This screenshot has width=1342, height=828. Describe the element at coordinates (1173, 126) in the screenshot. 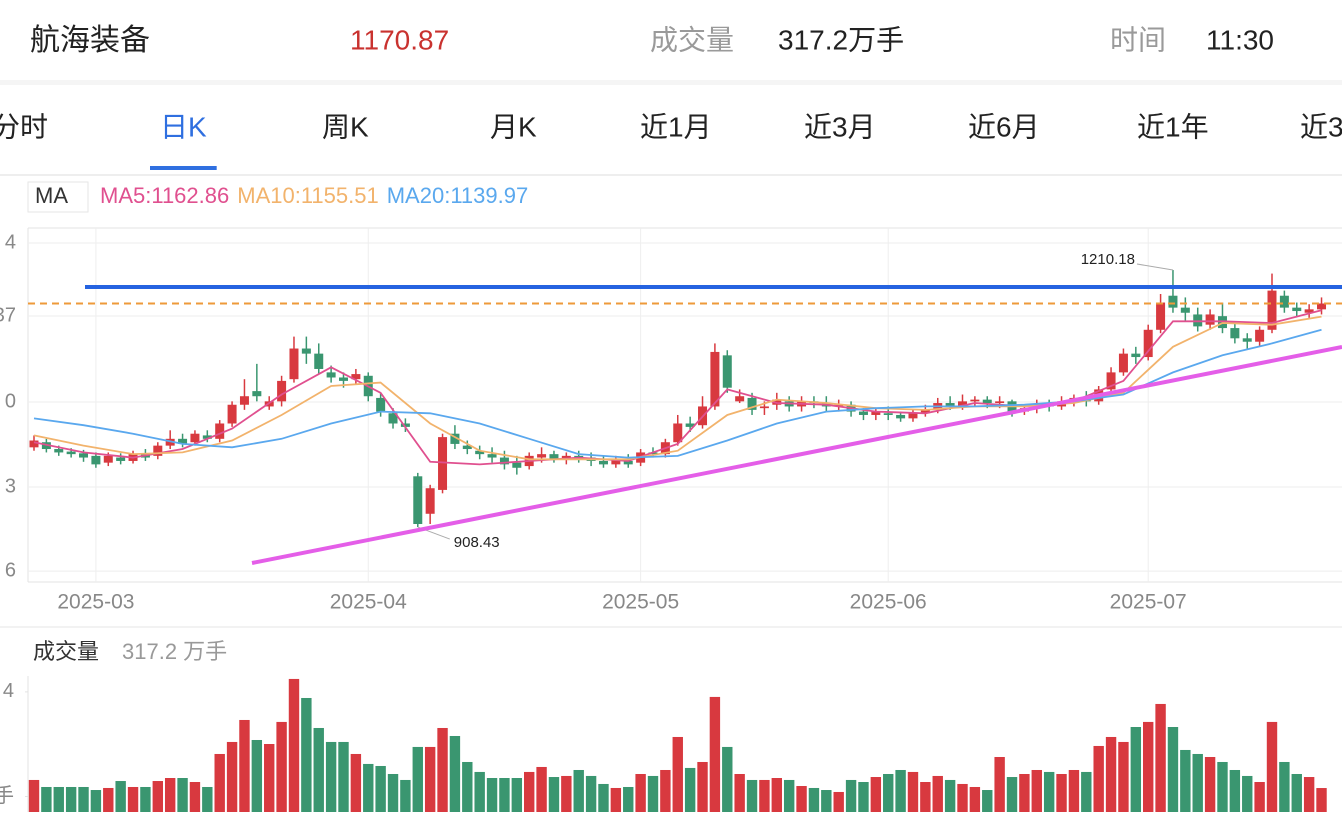

I see `tab: 近1年` at that location.